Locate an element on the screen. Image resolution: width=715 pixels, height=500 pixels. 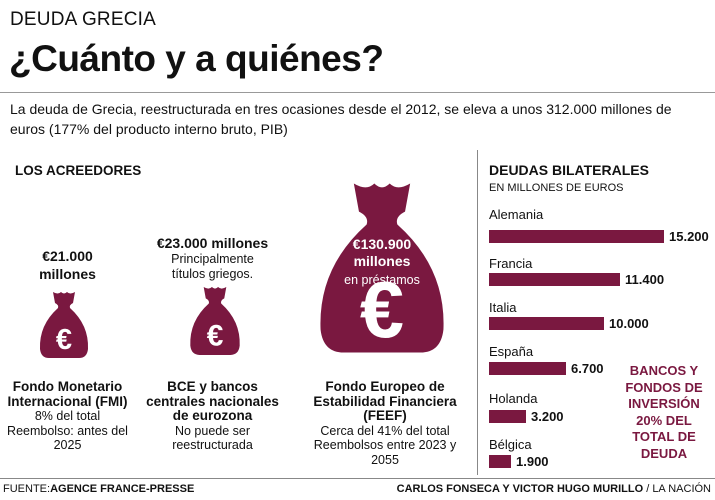
creditor-header: €21.000 millones is located at coordinates (67, 265).